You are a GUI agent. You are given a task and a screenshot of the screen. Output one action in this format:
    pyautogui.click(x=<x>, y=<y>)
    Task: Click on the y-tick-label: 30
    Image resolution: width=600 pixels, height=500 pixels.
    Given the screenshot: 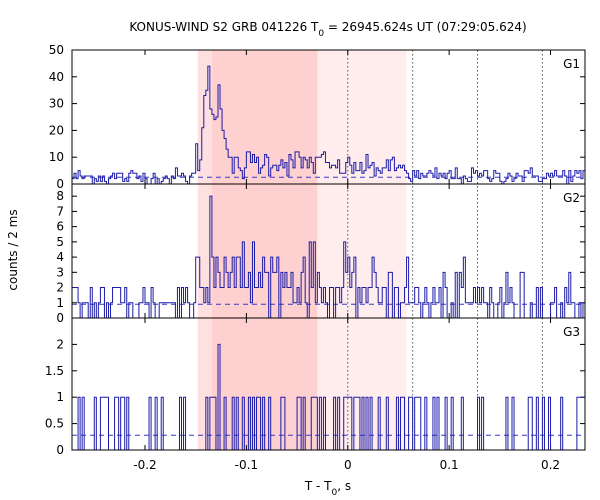 What is the action you would take?
    pyautogui.click(x=56, y=104)
    